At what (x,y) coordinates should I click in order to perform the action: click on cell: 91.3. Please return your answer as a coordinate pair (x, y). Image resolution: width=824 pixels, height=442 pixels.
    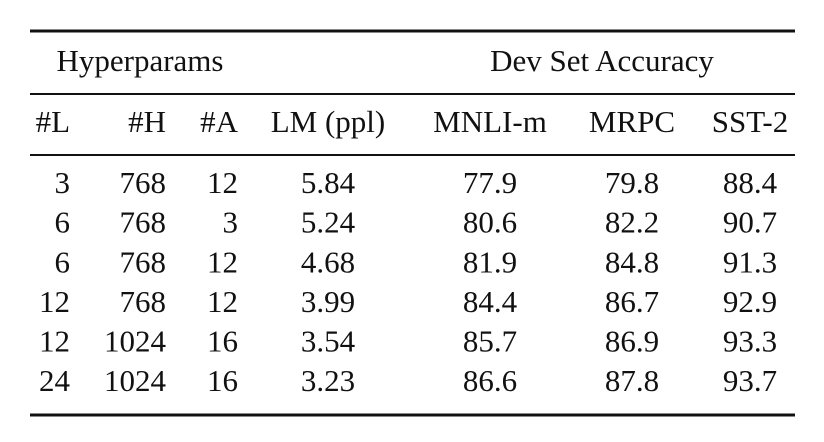
    Looking at the image, I should click on (750, 261).